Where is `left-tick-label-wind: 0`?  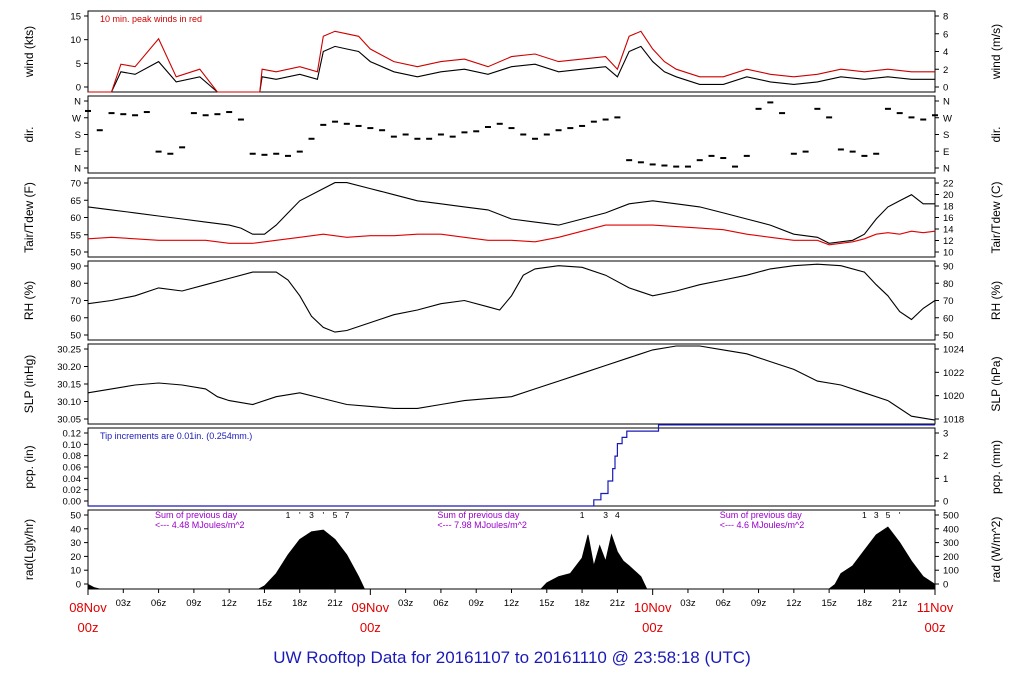
left-tick-label-wind: 0 is located at coordinates (78, 88).